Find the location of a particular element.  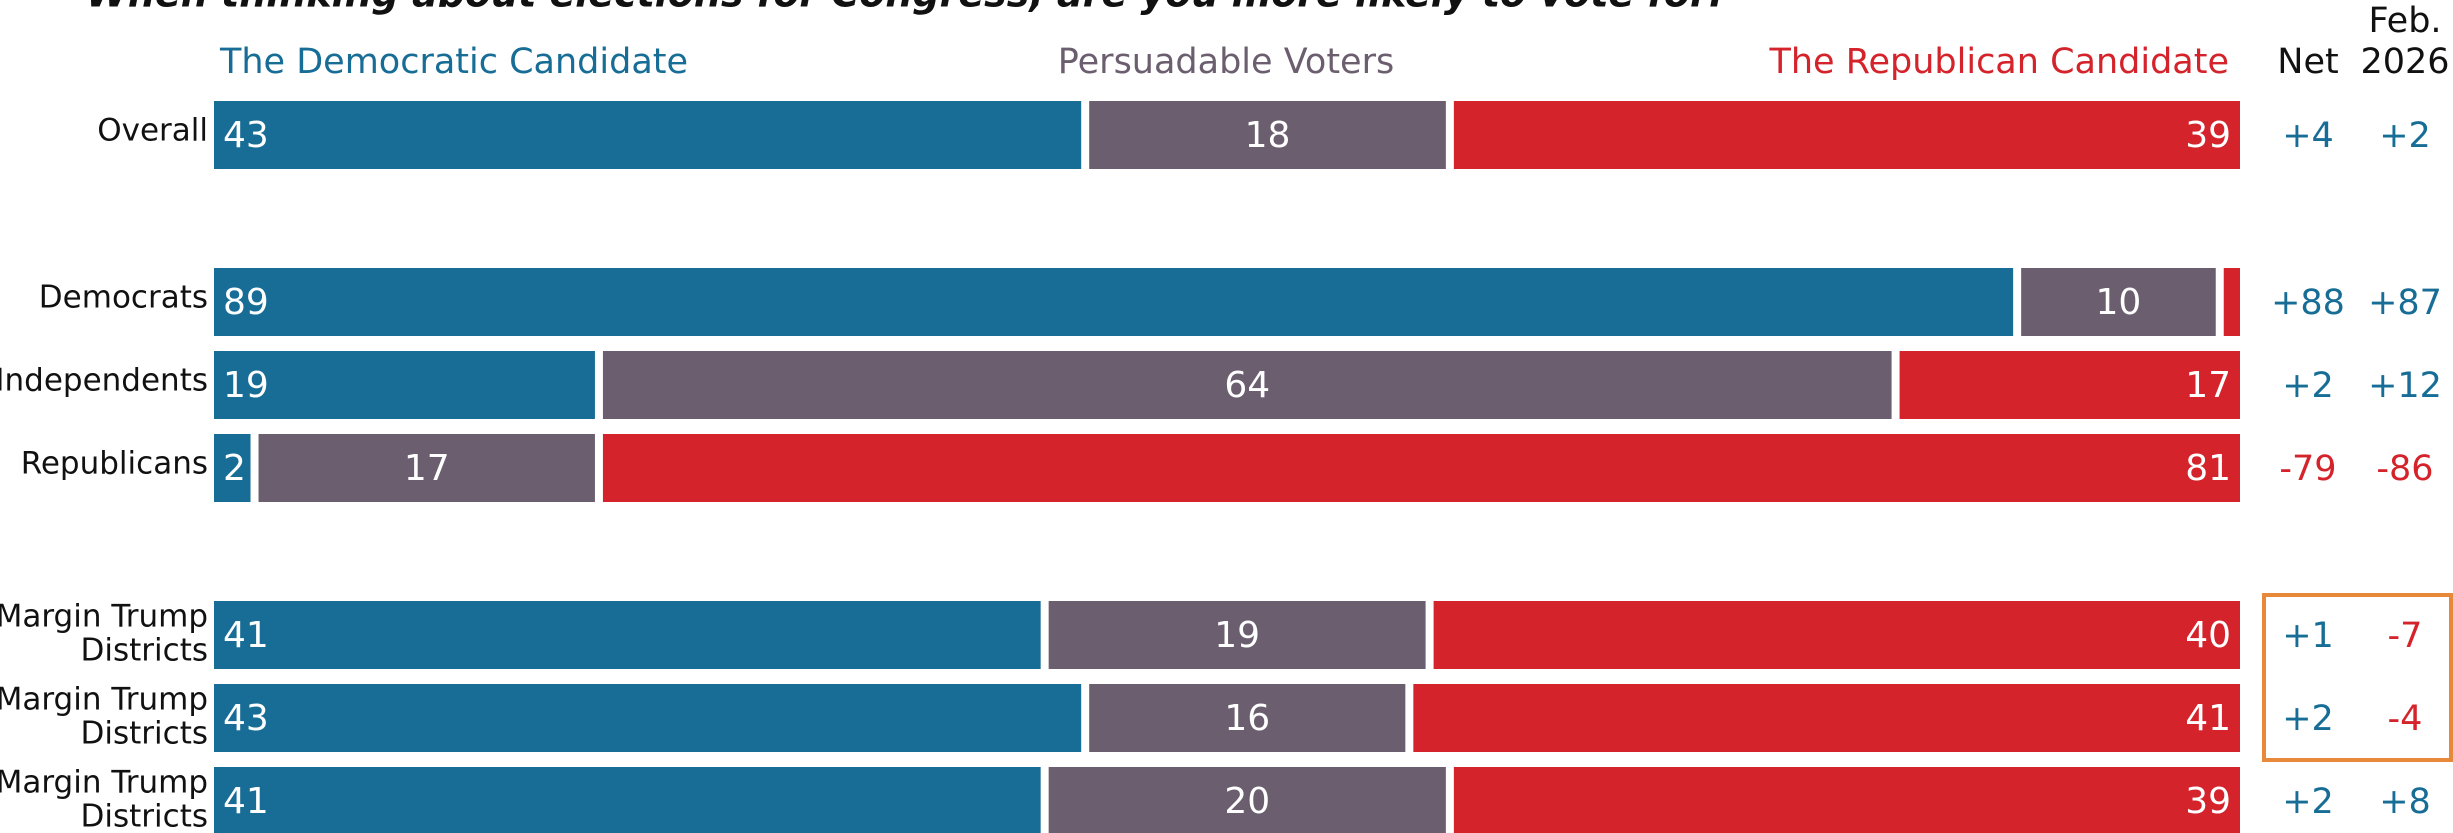

value-label: 89 is located at coordinates (246, 302).